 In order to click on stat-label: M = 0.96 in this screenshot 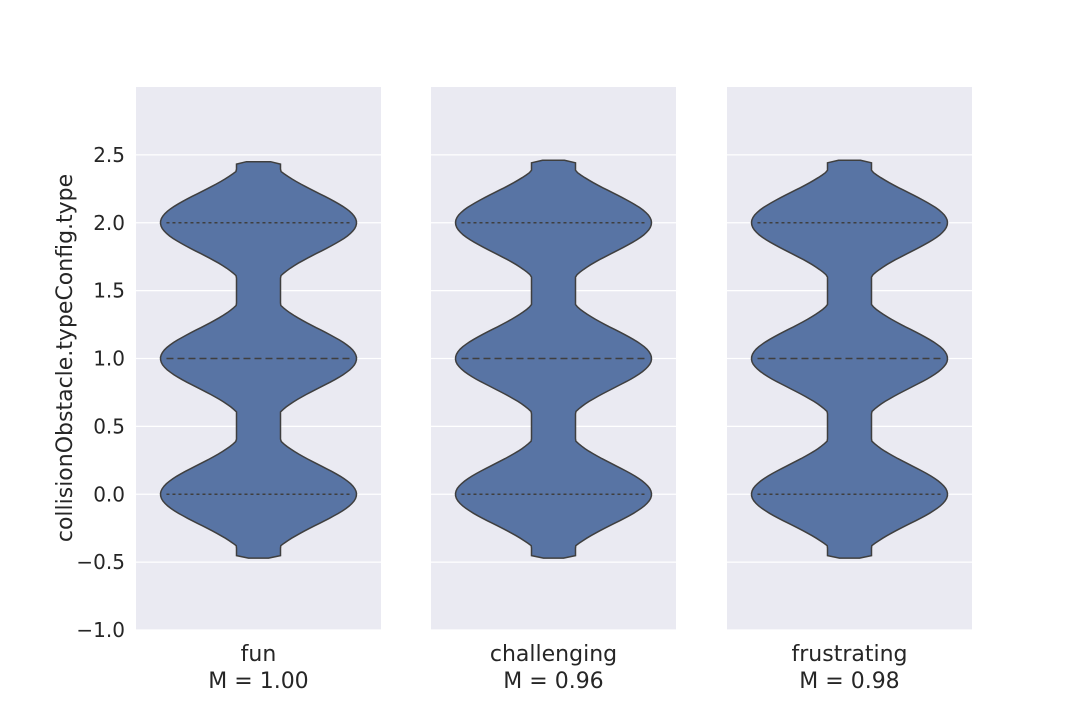, I will do `click(553, 681)`.